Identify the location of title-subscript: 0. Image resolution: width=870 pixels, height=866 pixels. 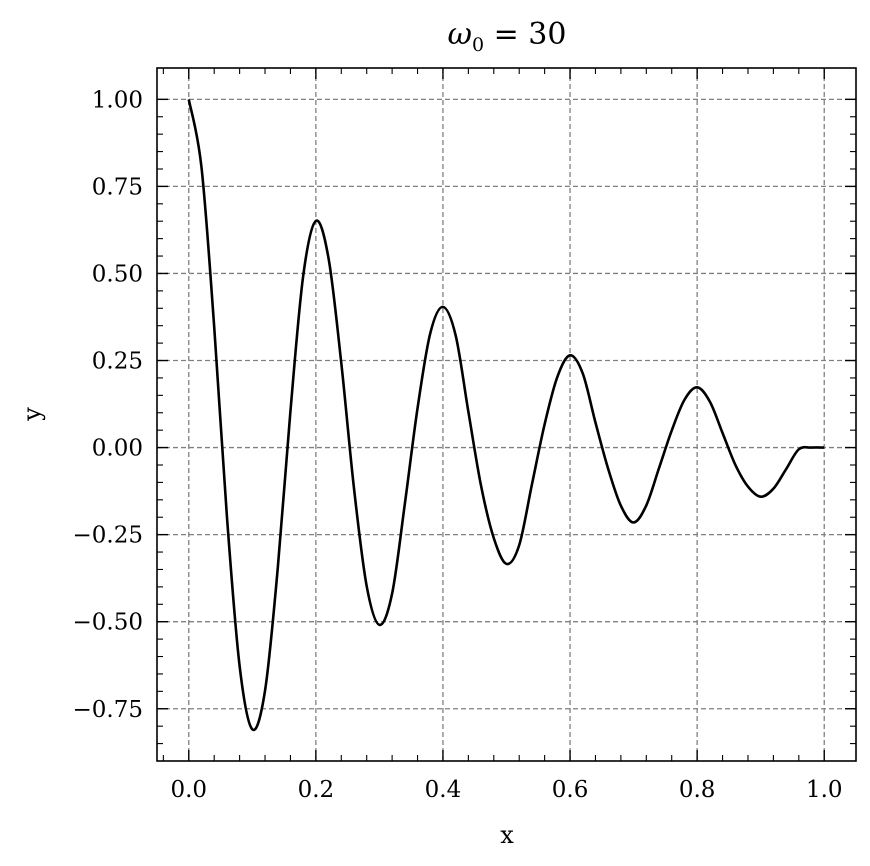
(478, 45).